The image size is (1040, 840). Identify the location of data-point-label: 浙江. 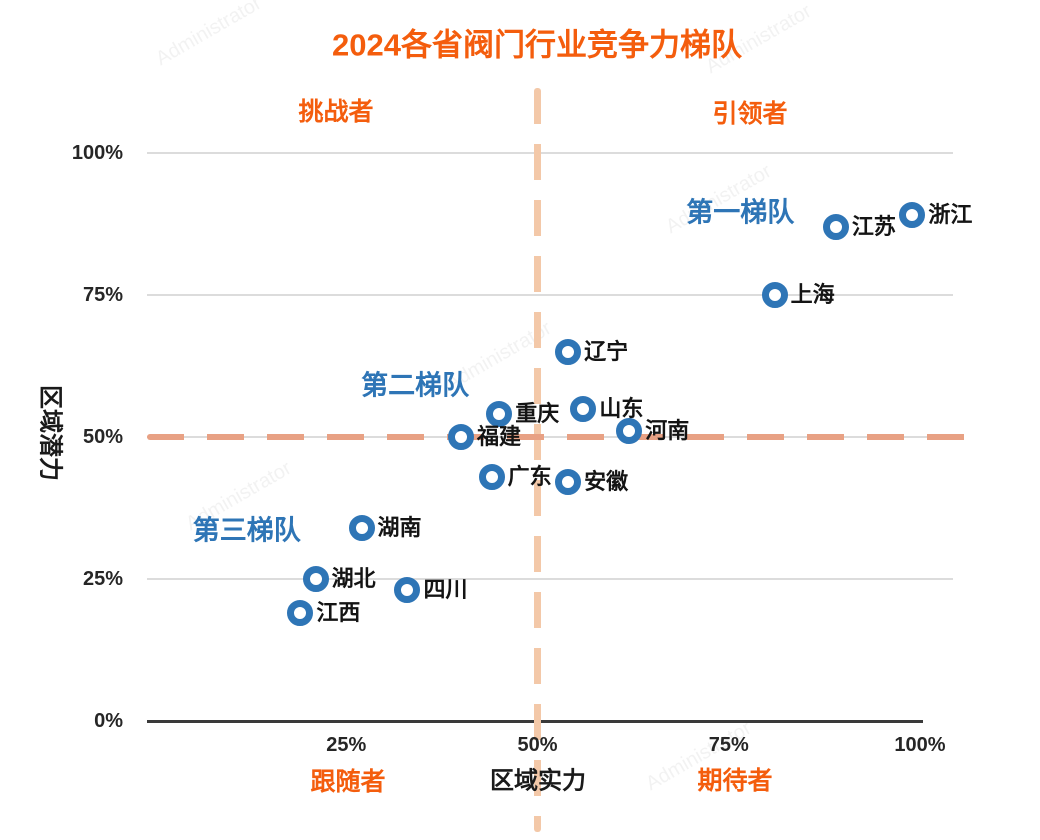
(950, 215).